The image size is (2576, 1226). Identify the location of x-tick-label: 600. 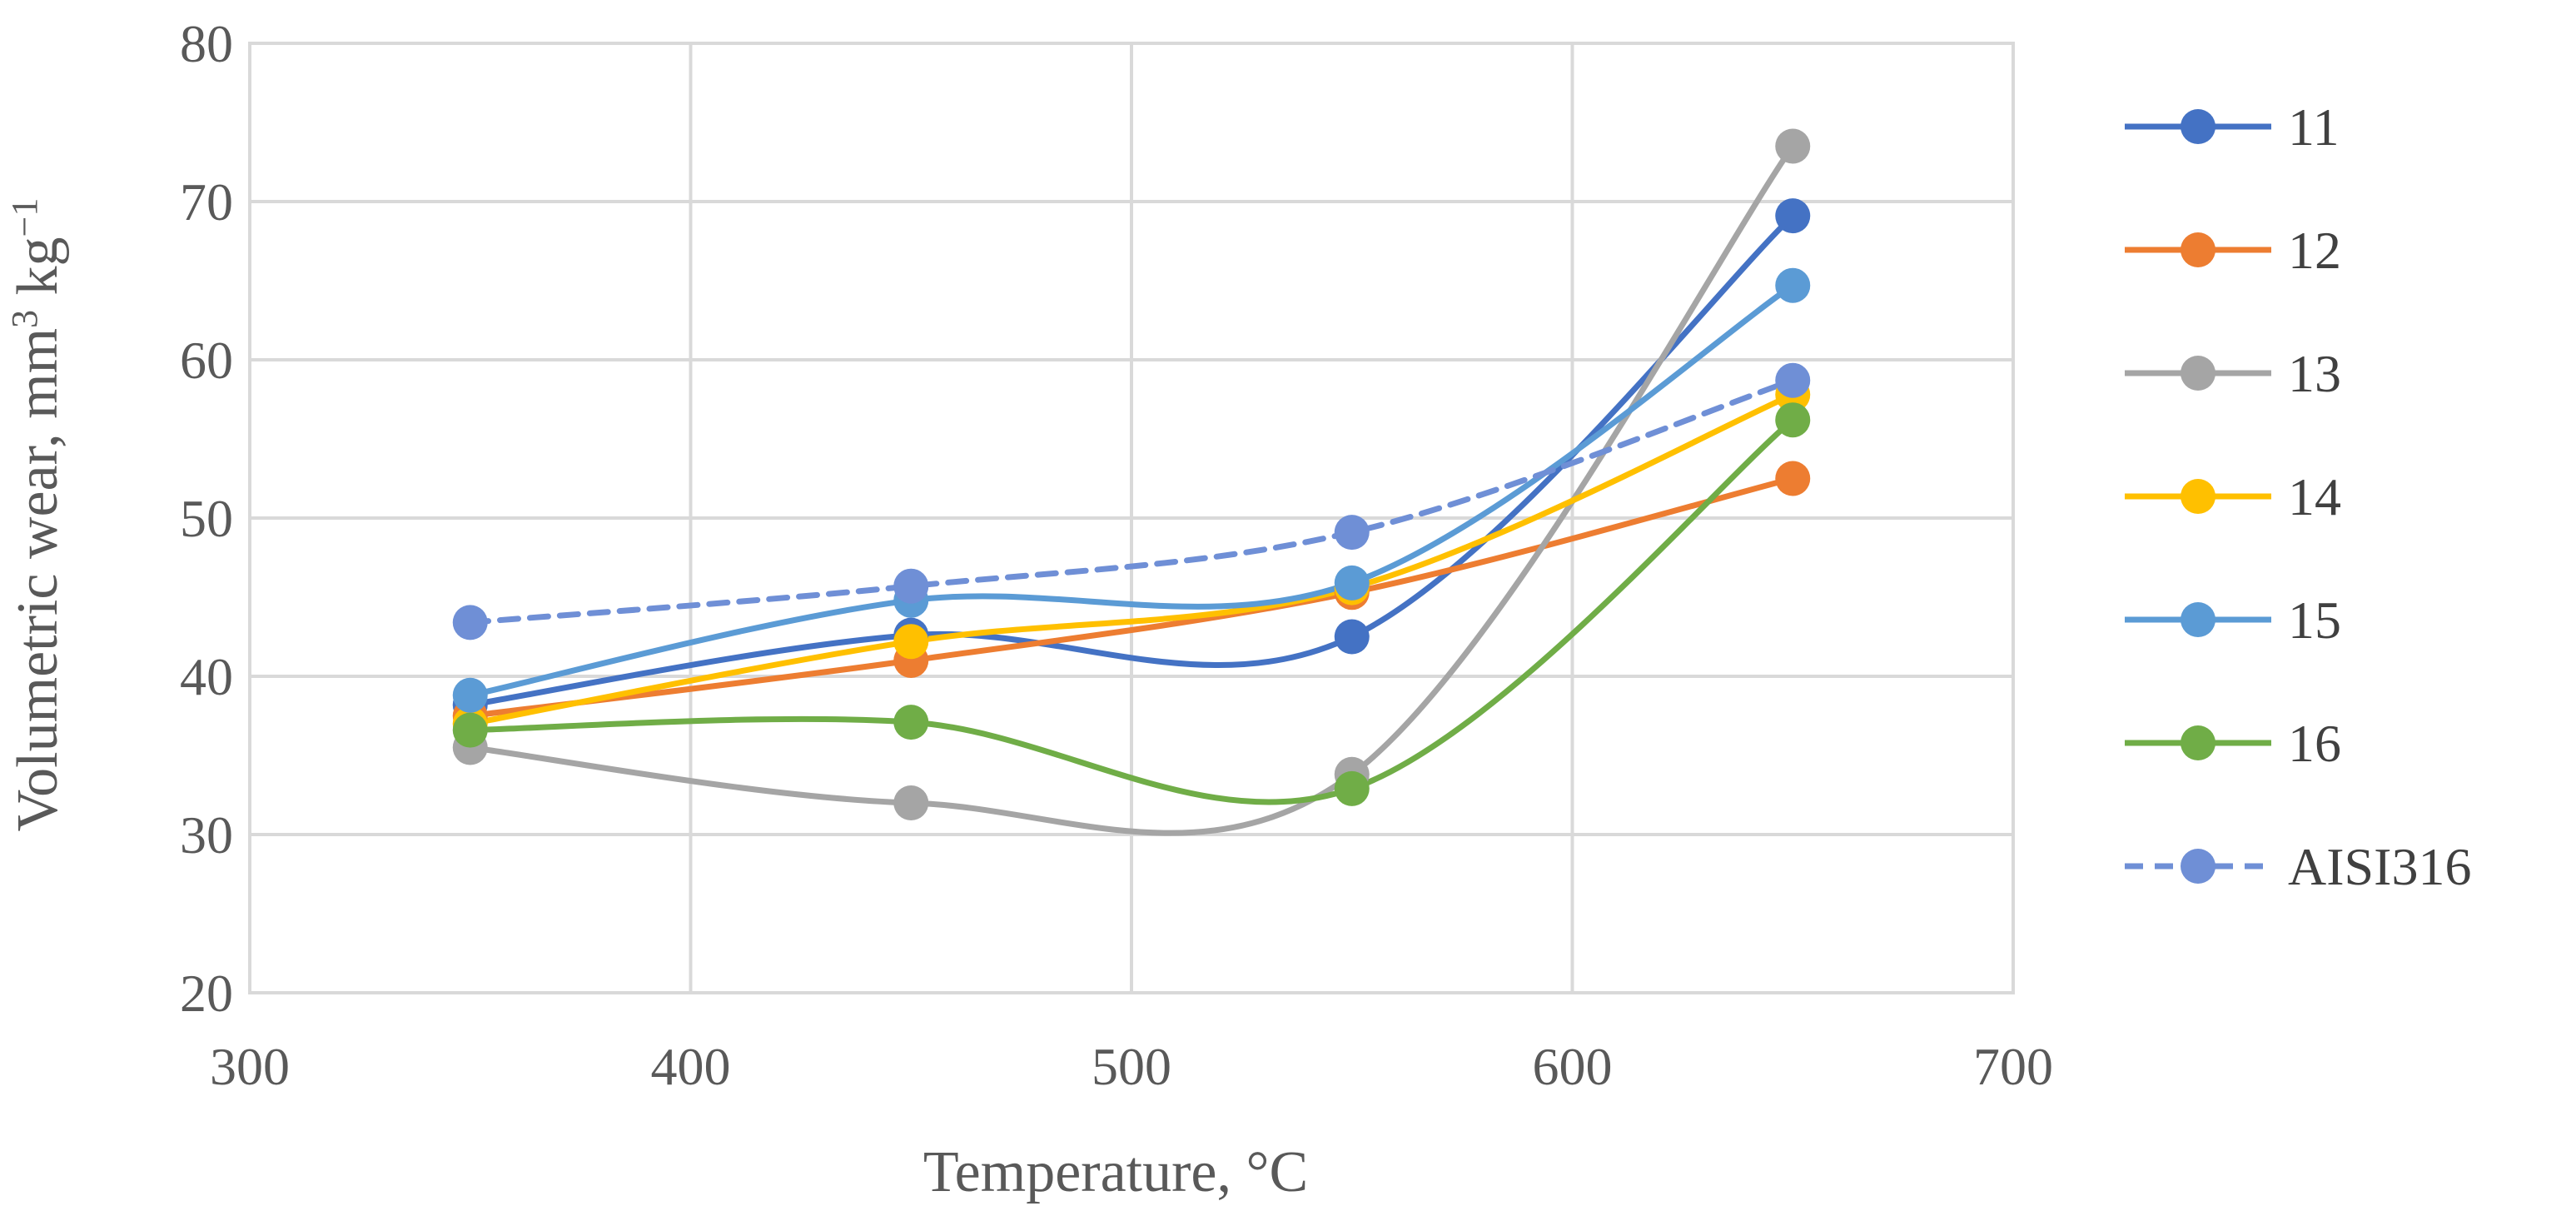
(1573, 1066).